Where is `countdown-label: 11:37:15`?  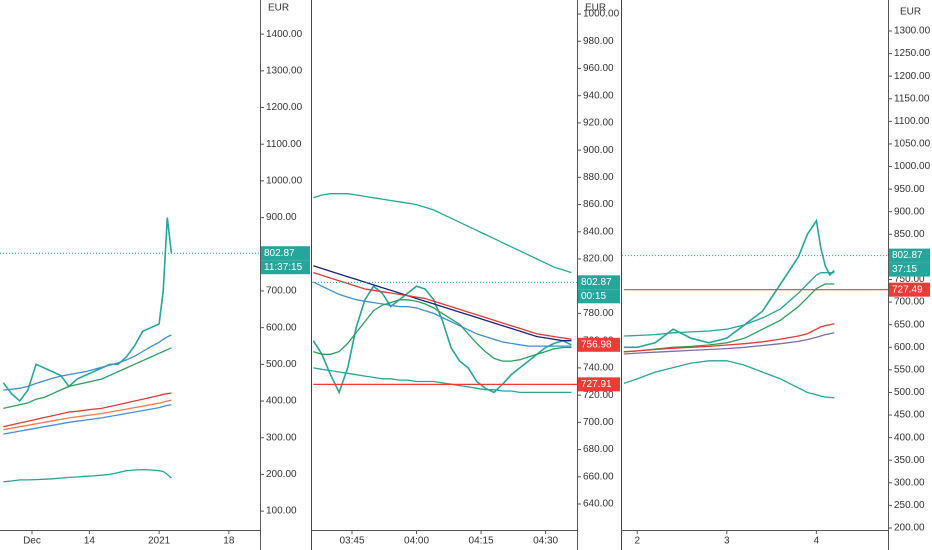 countdown-label: 11:37:15 is located at coordinates (283, 267).